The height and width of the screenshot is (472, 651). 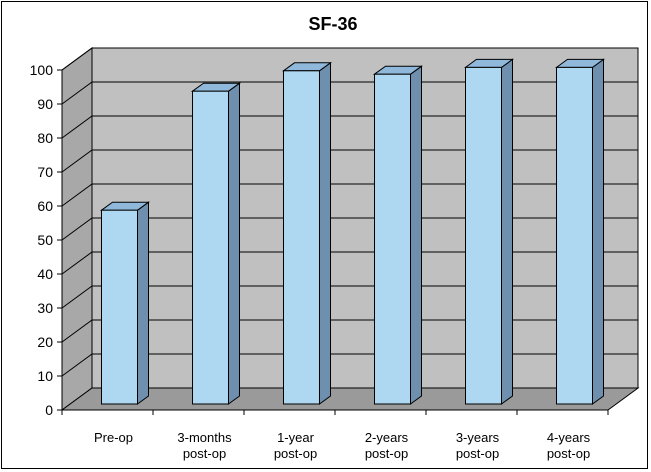 What do you see at coordinates (45, 274) in the screenshot?
I see `y-tick-label: 40` at bounding box center [45, 274].